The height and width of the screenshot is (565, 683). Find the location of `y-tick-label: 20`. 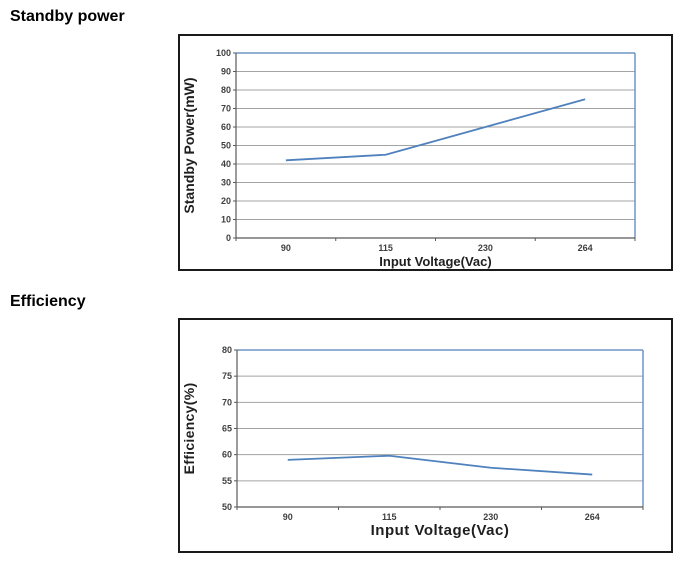

y-tick-label: 20 is located at coordinates (226, 201).